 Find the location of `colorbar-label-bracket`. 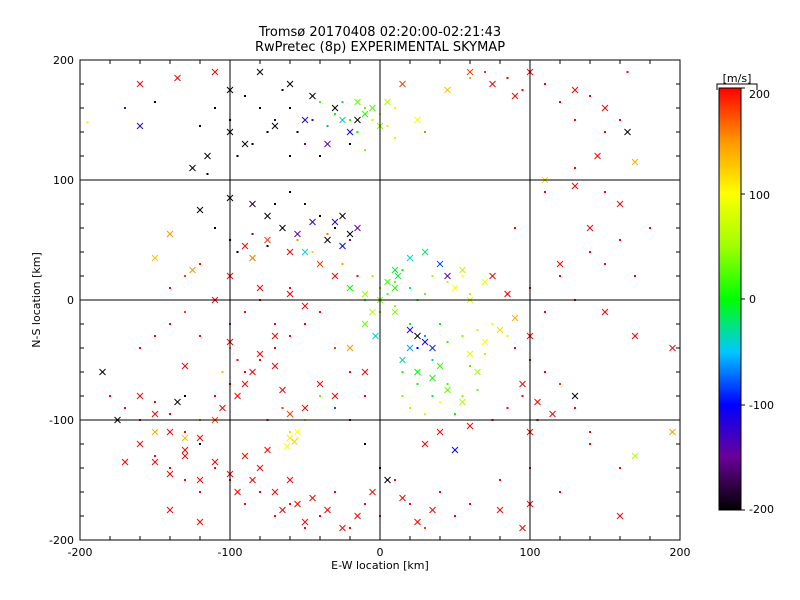

colorbar-label-bracket is located at coordinates (737, 86).